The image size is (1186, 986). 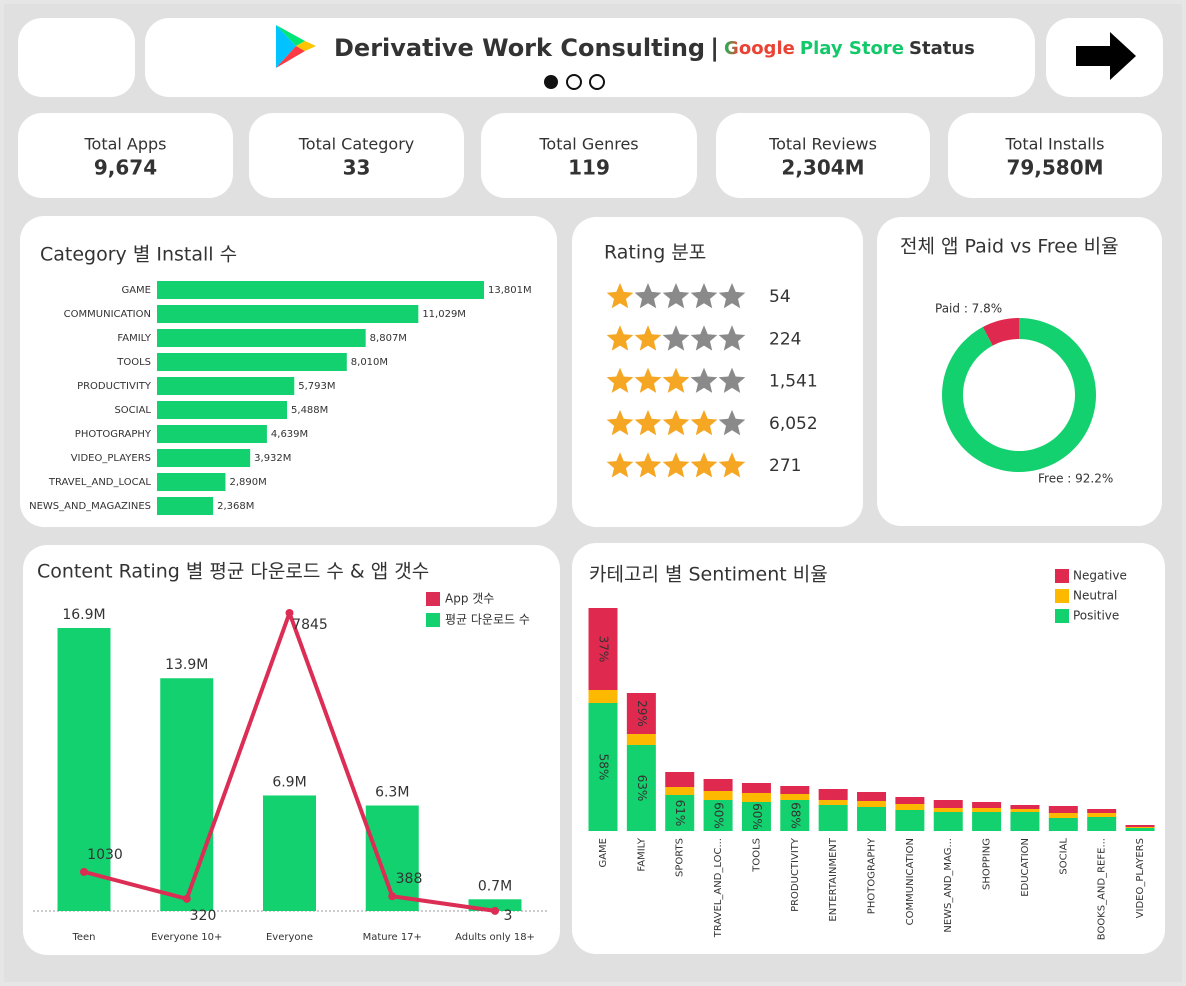 I want to click on point-label: 320, so click(x=203, y=916).